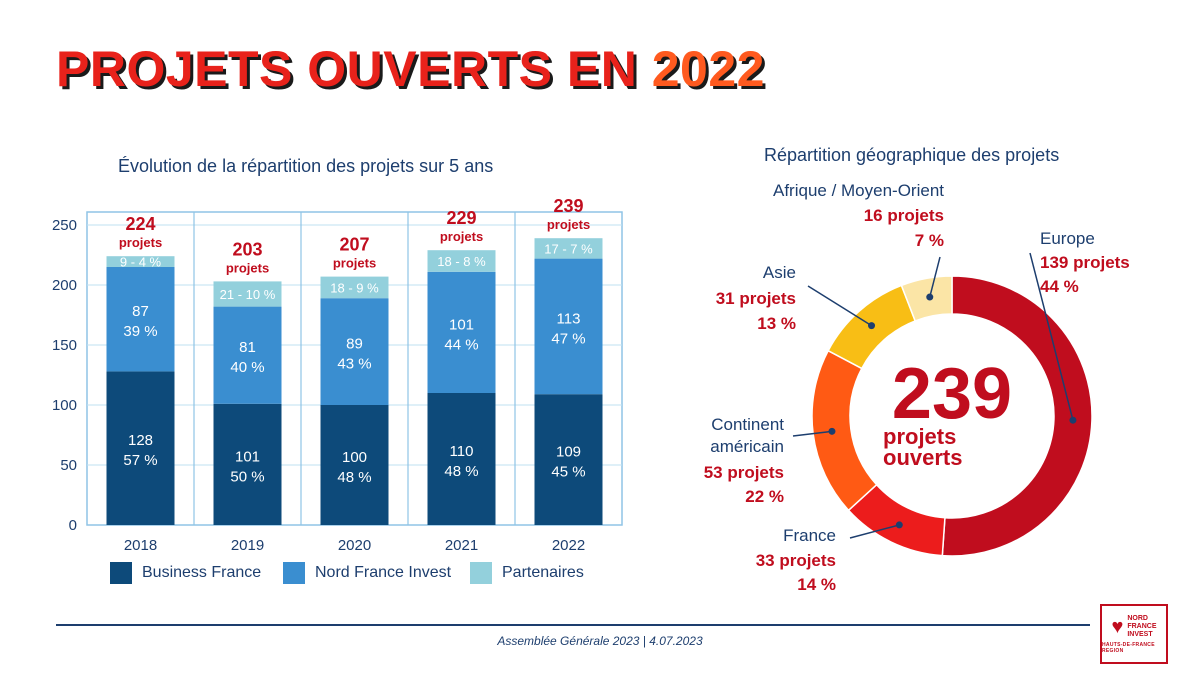  I want to click on donut-label-name: Continent, so click(747, 424).